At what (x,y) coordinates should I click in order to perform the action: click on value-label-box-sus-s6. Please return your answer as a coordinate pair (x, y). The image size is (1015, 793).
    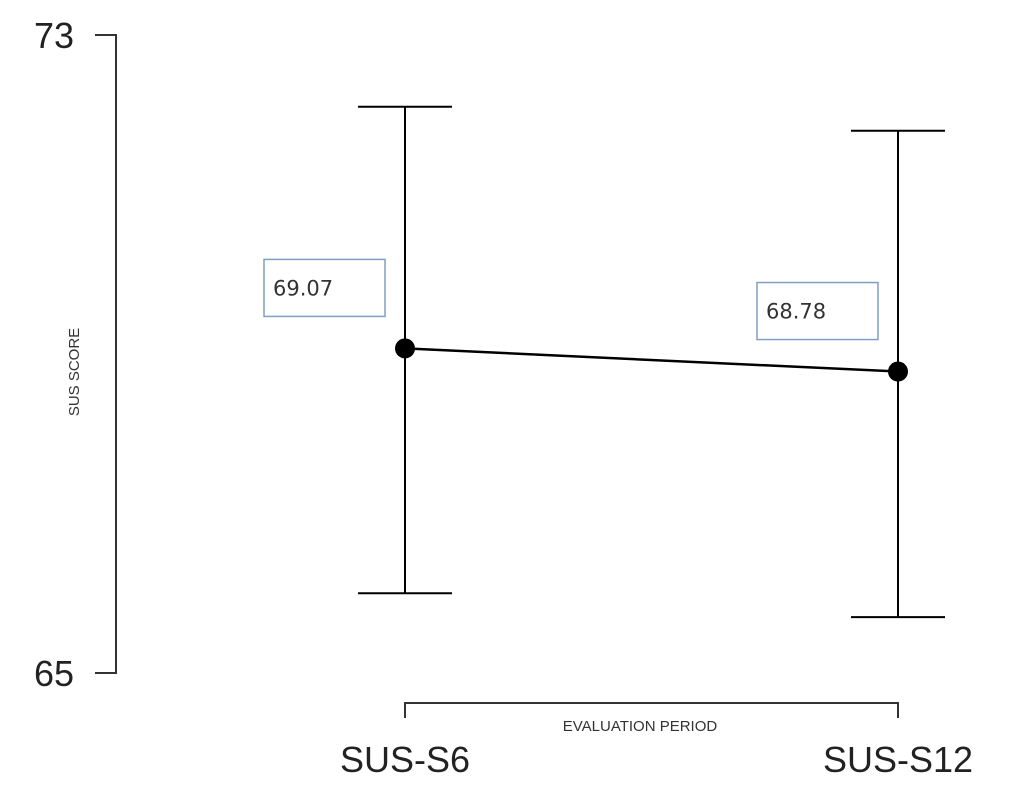
    Looking at the image, I should click on (324, 288).